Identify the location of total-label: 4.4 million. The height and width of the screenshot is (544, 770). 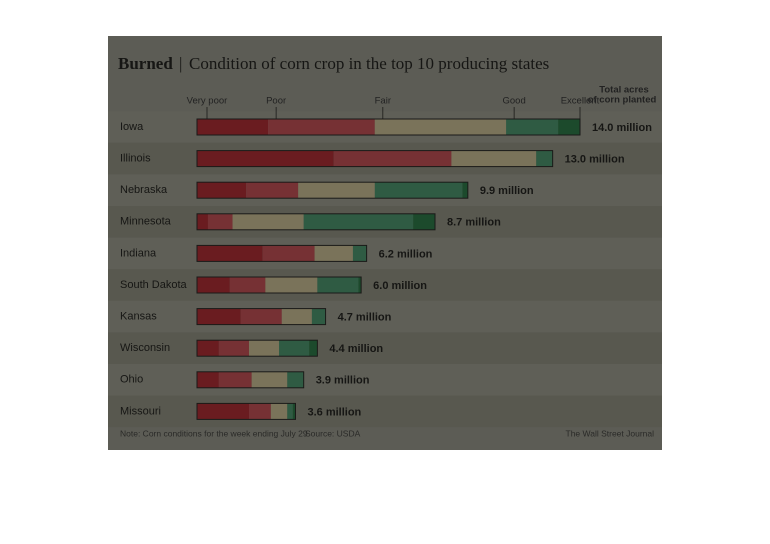
(356, 349).